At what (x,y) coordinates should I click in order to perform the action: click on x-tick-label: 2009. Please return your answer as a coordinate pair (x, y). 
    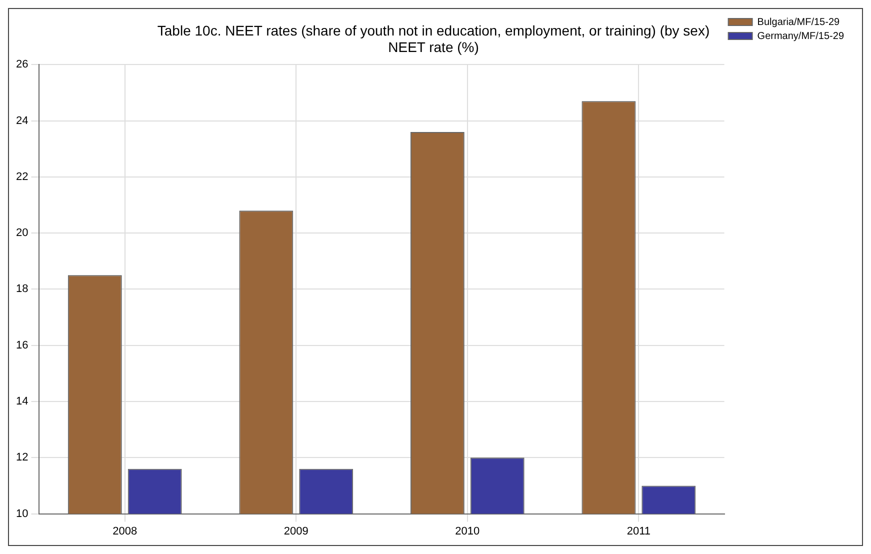
    Looking at the image, I should click on (296, 531).